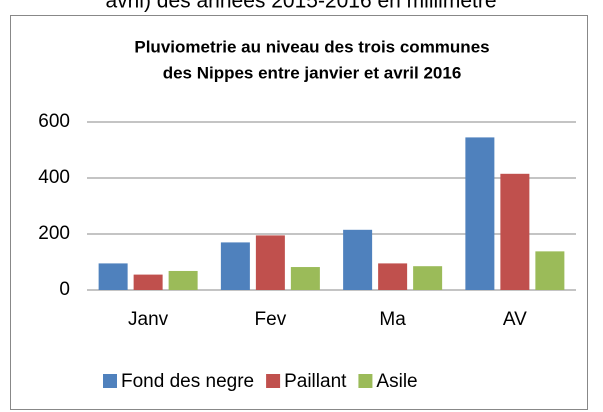 This screenshot has width=603, height=412. I want to click on legend-label: Paillant, so click(315, 381).